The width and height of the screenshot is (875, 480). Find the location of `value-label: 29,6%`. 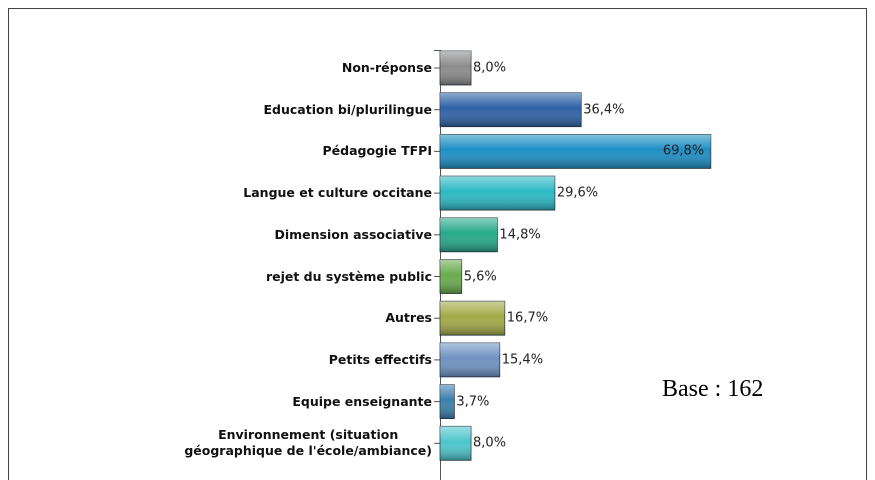

value-label: 29,6% is located at coordinates (577, 193).